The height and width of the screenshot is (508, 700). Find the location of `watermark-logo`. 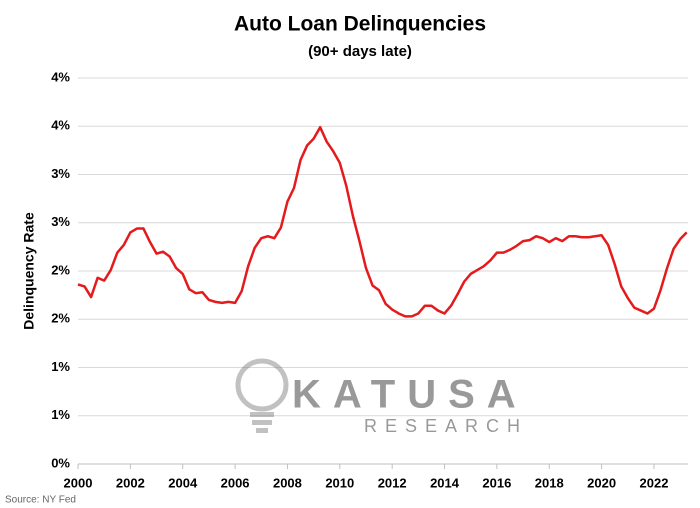

watermark-logo is located at coordinates (262, 395).